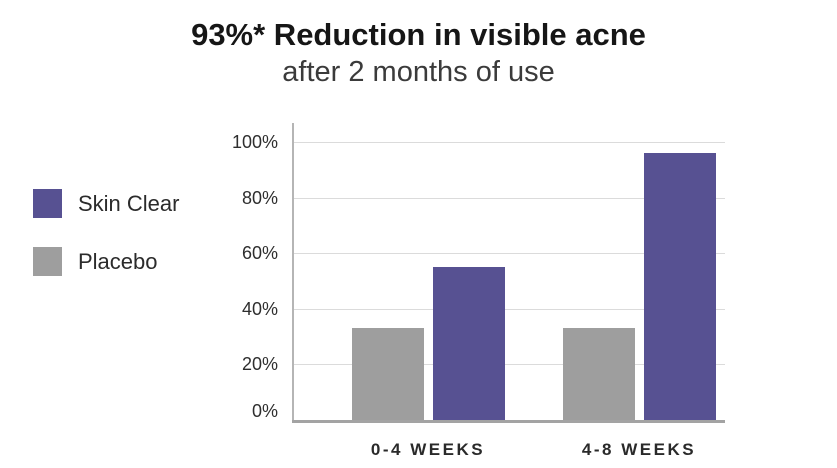 The width and height of the screenshot is (837, 468). What do you see at coordinates (254, 142) in the screenshot?
I see `y-tick-label-100: 100%` at bounding box center [254, 142].